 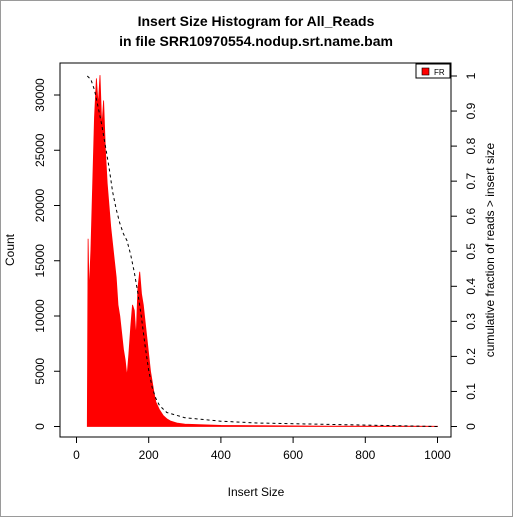 I want to click on legend-label-fr: FR, so click(x=439, y=72).